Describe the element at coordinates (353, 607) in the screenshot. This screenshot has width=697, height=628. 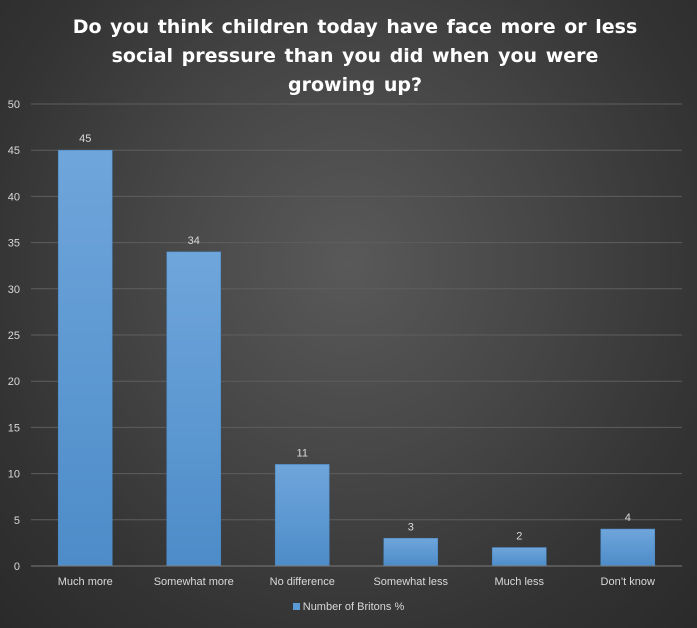
I see `legend-label: Number of Britons %` at that location.